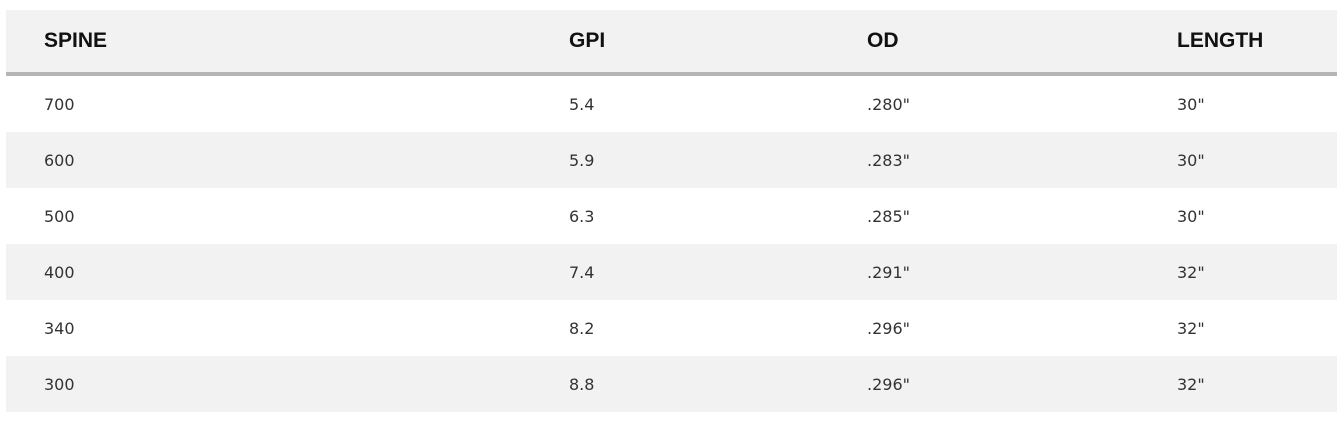  I want to click on table-cell: .285", so click(888, 216).